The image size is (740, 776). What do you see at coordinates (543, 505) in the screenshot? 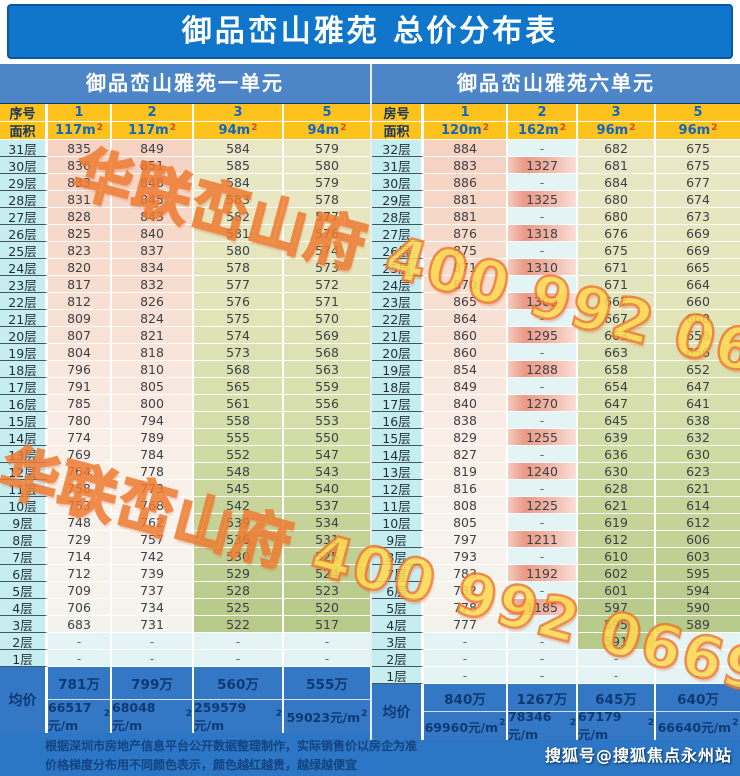
I see `price-cell: 1225` at bounding box center [543, 505].